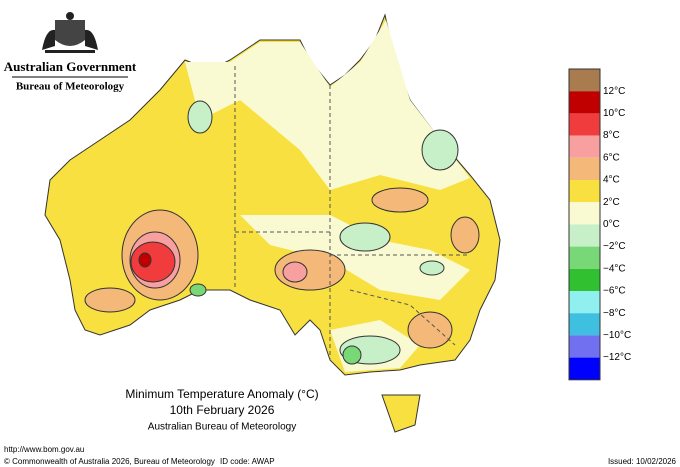  What do you see at coordinates (611, 135) in the screenshot?
I see `legend-label: 8°C` at bounding box center [611, 135].